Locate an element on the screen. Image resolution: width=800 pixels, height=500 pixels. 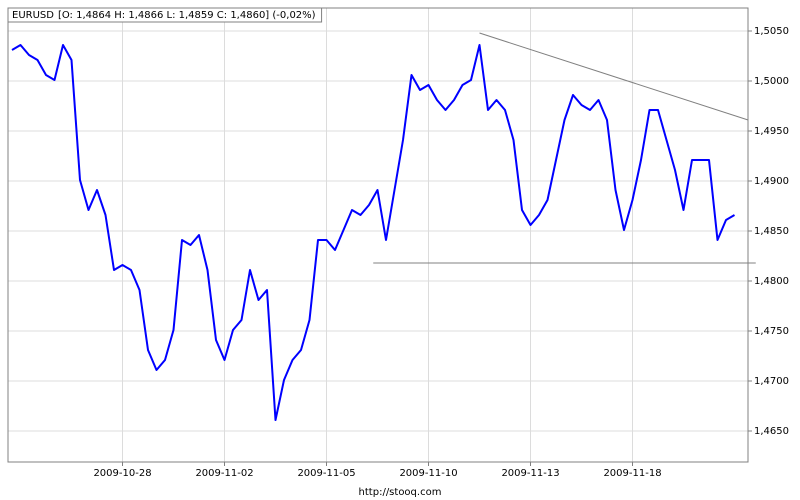
y-tick-label: 1,5050 is located at coordinates (771, 31).